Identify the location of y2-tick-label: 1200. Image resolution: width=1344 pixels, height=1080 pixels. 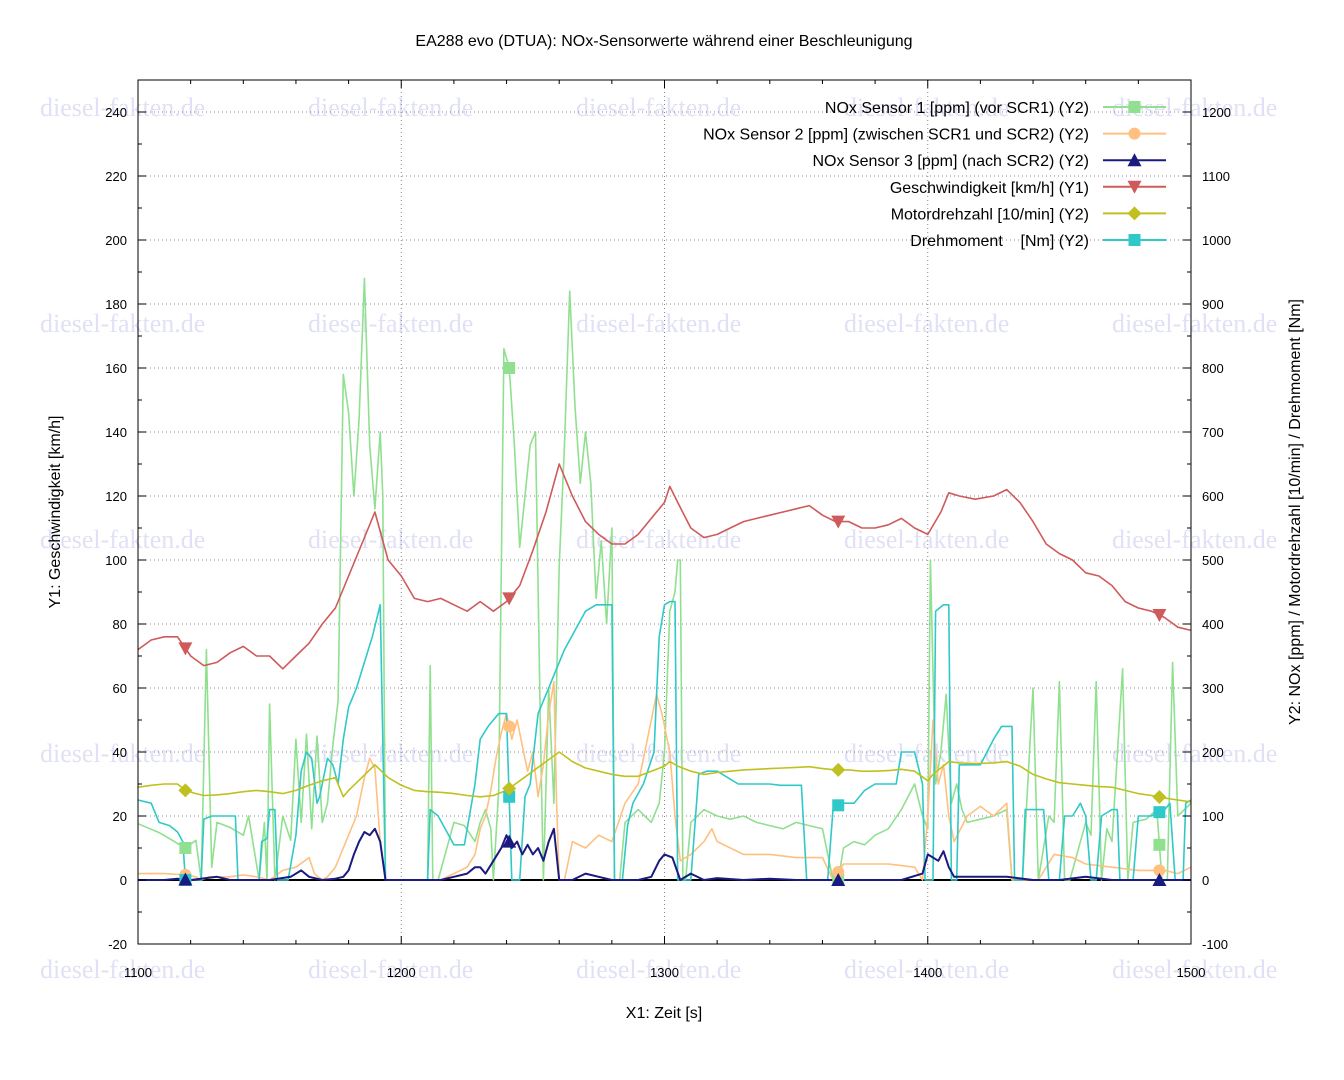
(1216, 112).